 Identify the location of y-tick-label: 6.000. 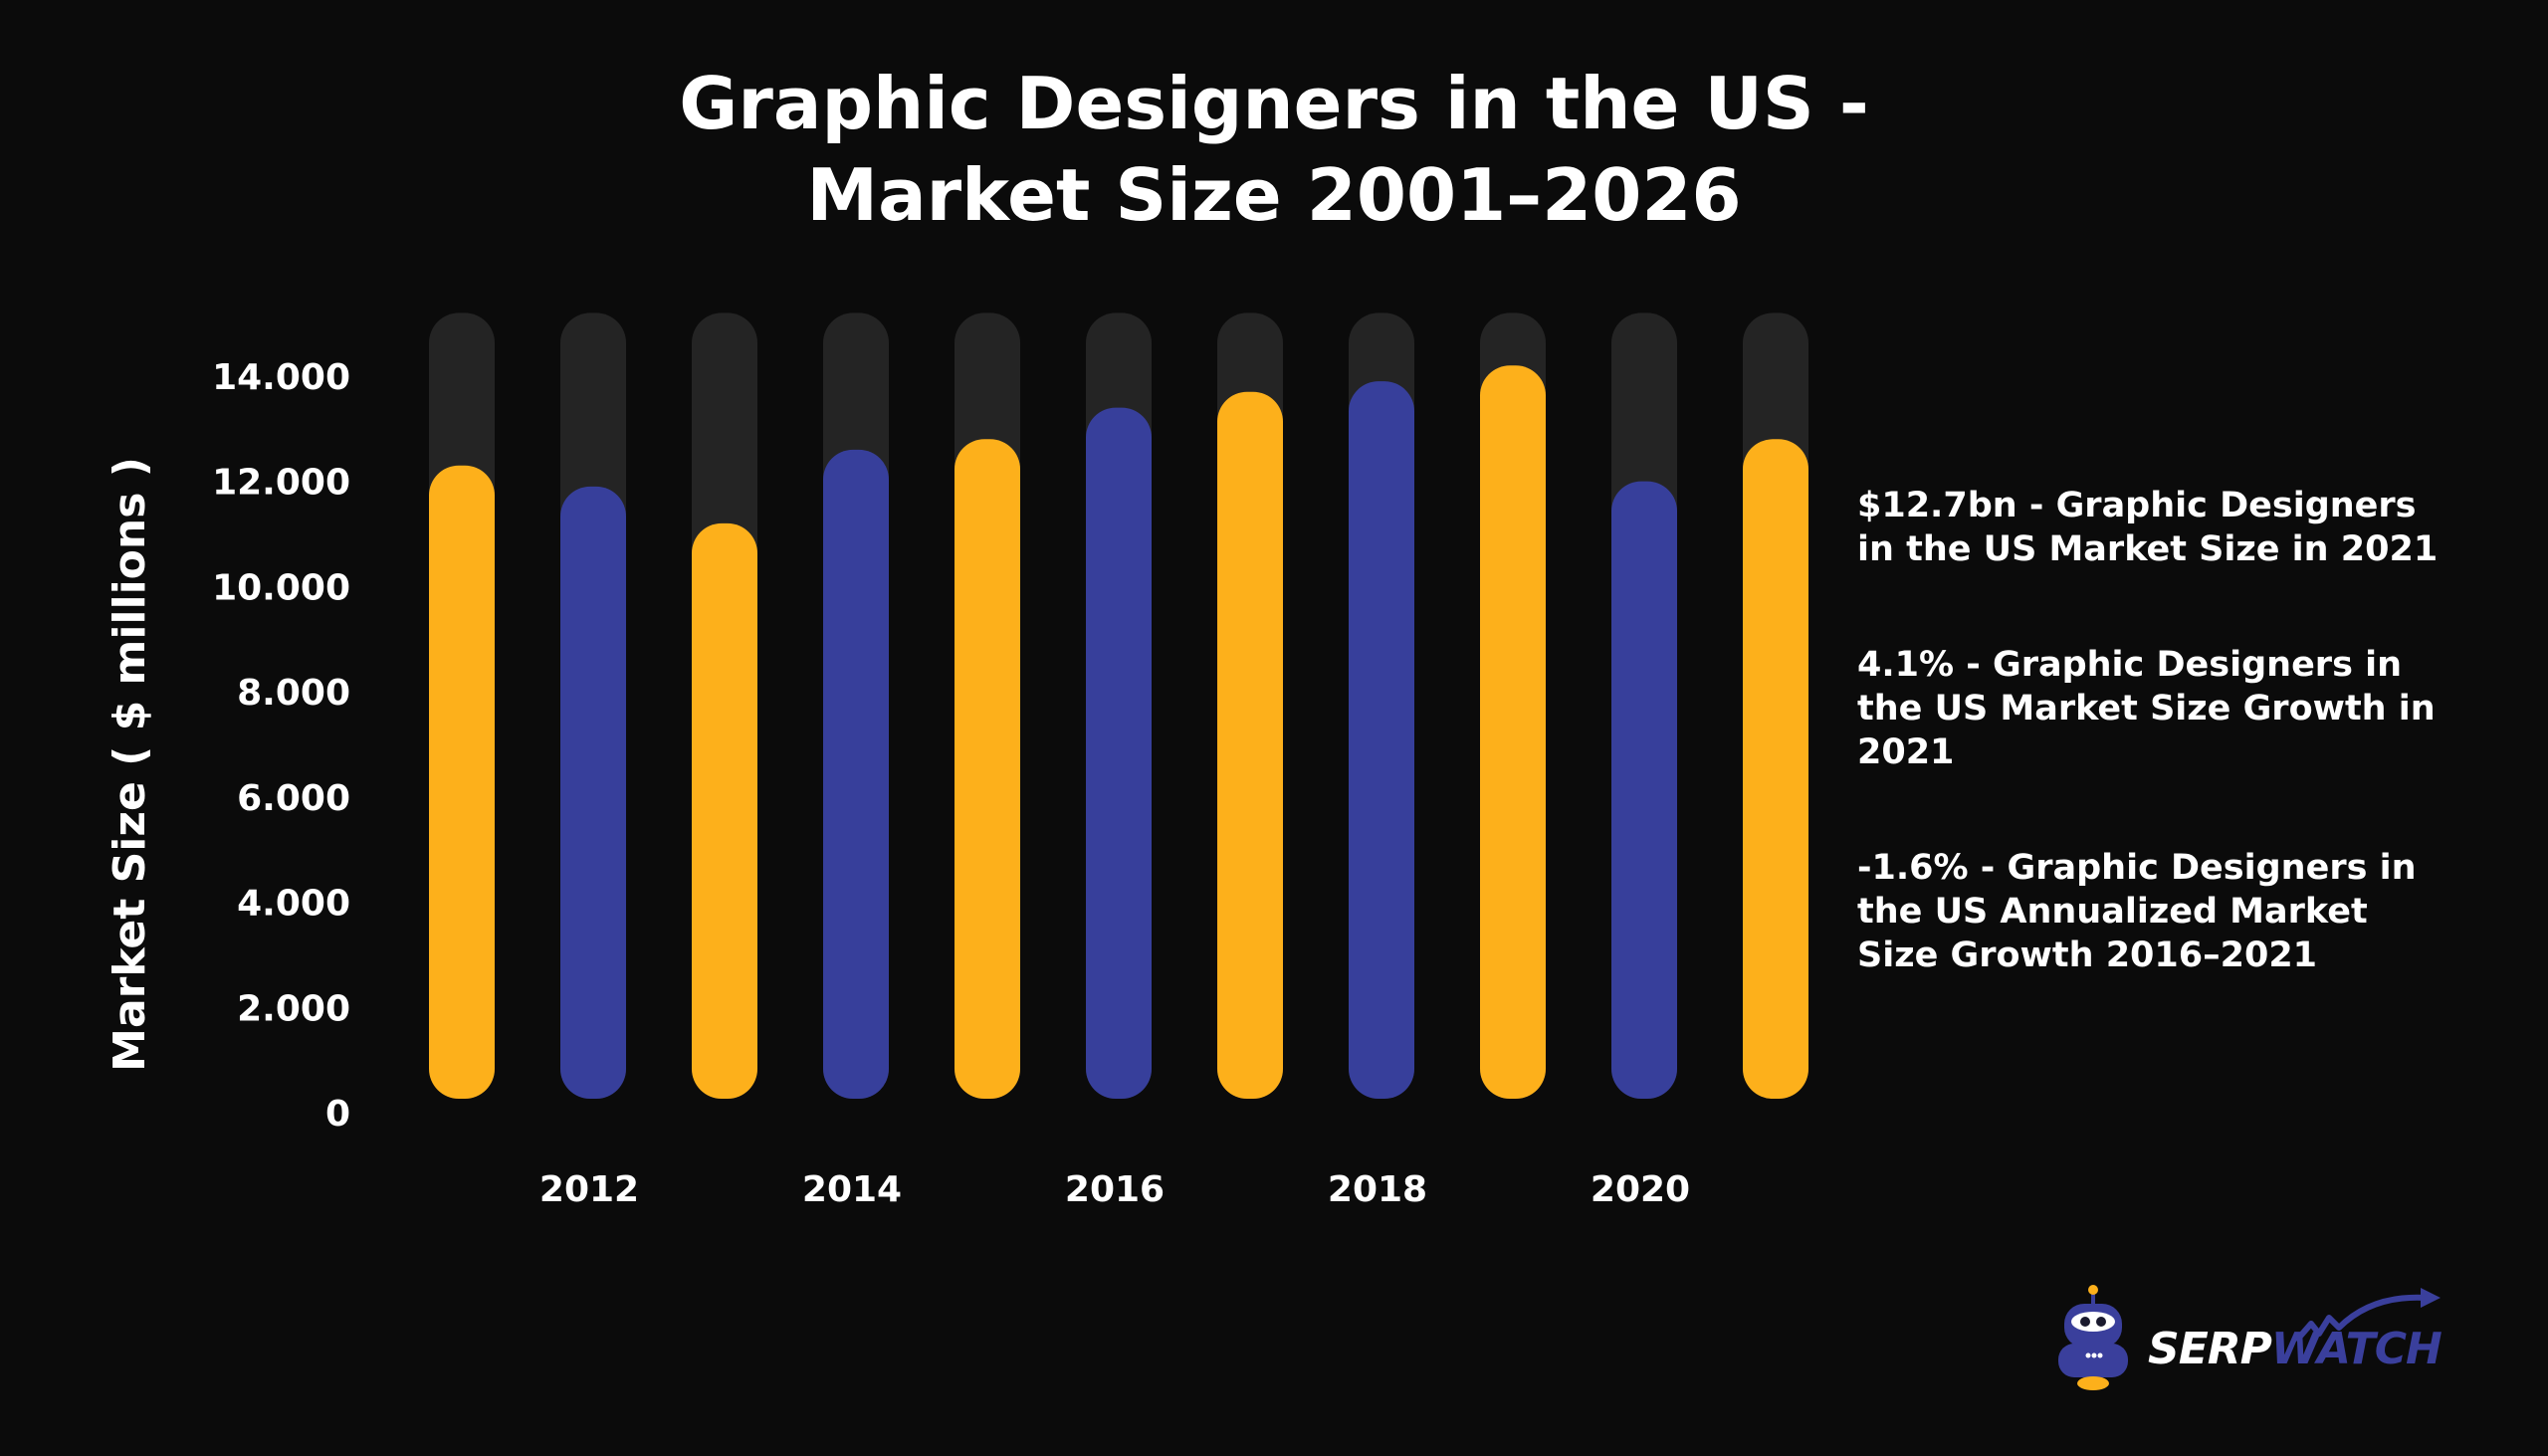
(293, 798).